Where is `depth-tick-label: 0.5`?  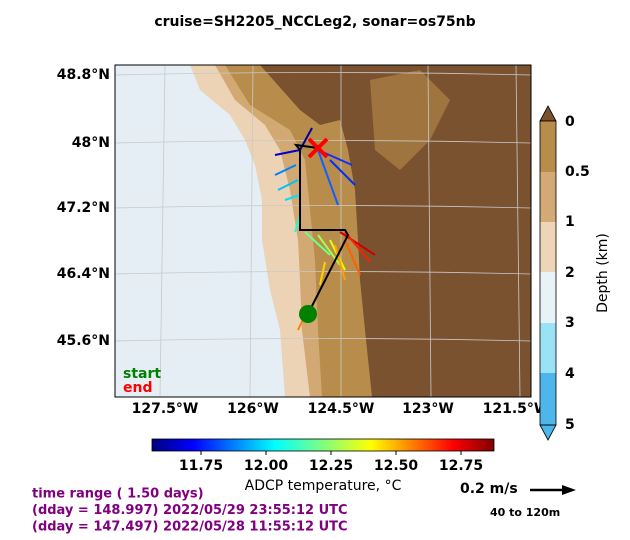 depth-tick-label: 0.5 is located at coordinates (577, 172).